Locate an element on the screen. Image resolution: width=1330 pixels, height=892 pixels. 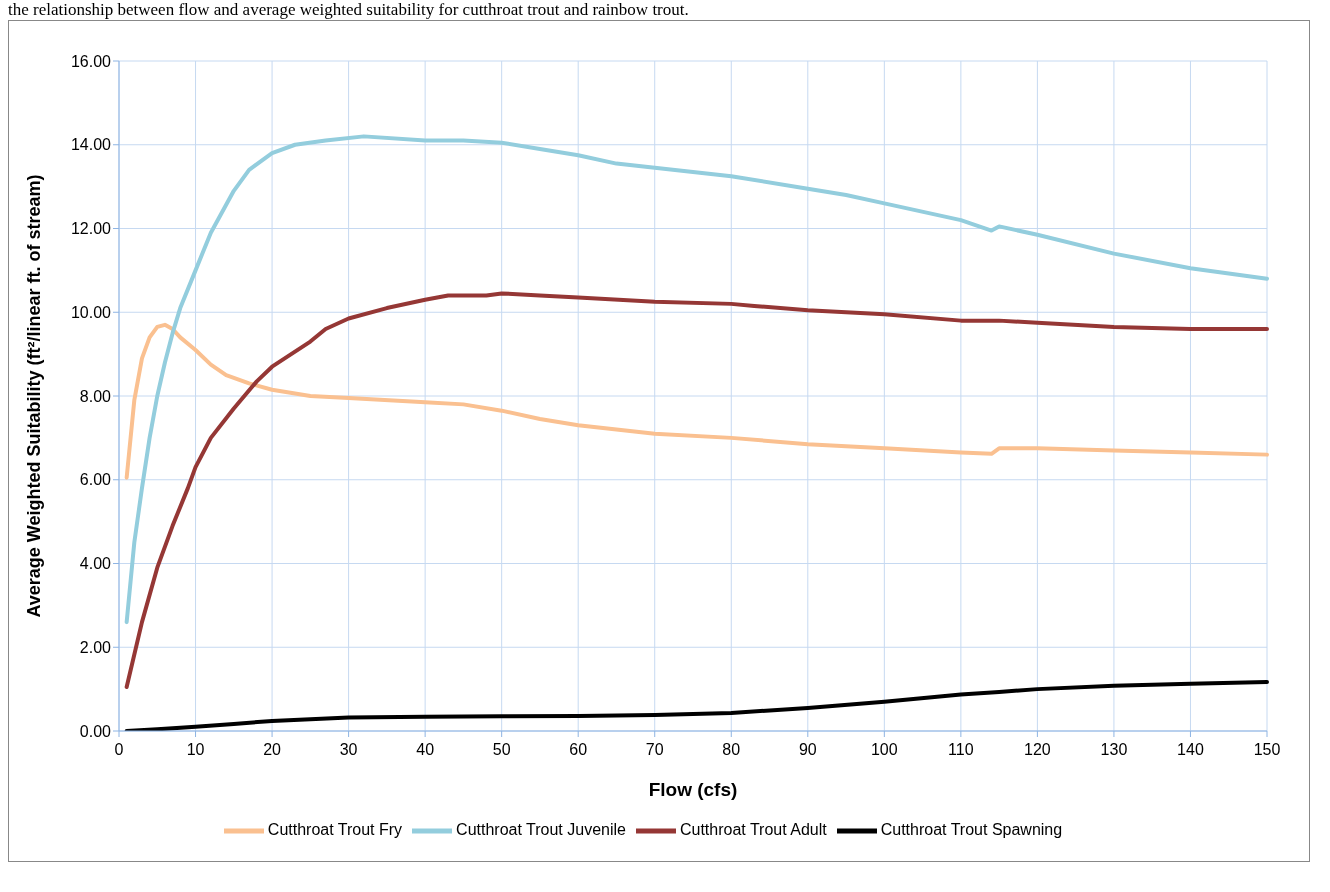
x-tick-label: 0 is located at coordinates (119, 749).